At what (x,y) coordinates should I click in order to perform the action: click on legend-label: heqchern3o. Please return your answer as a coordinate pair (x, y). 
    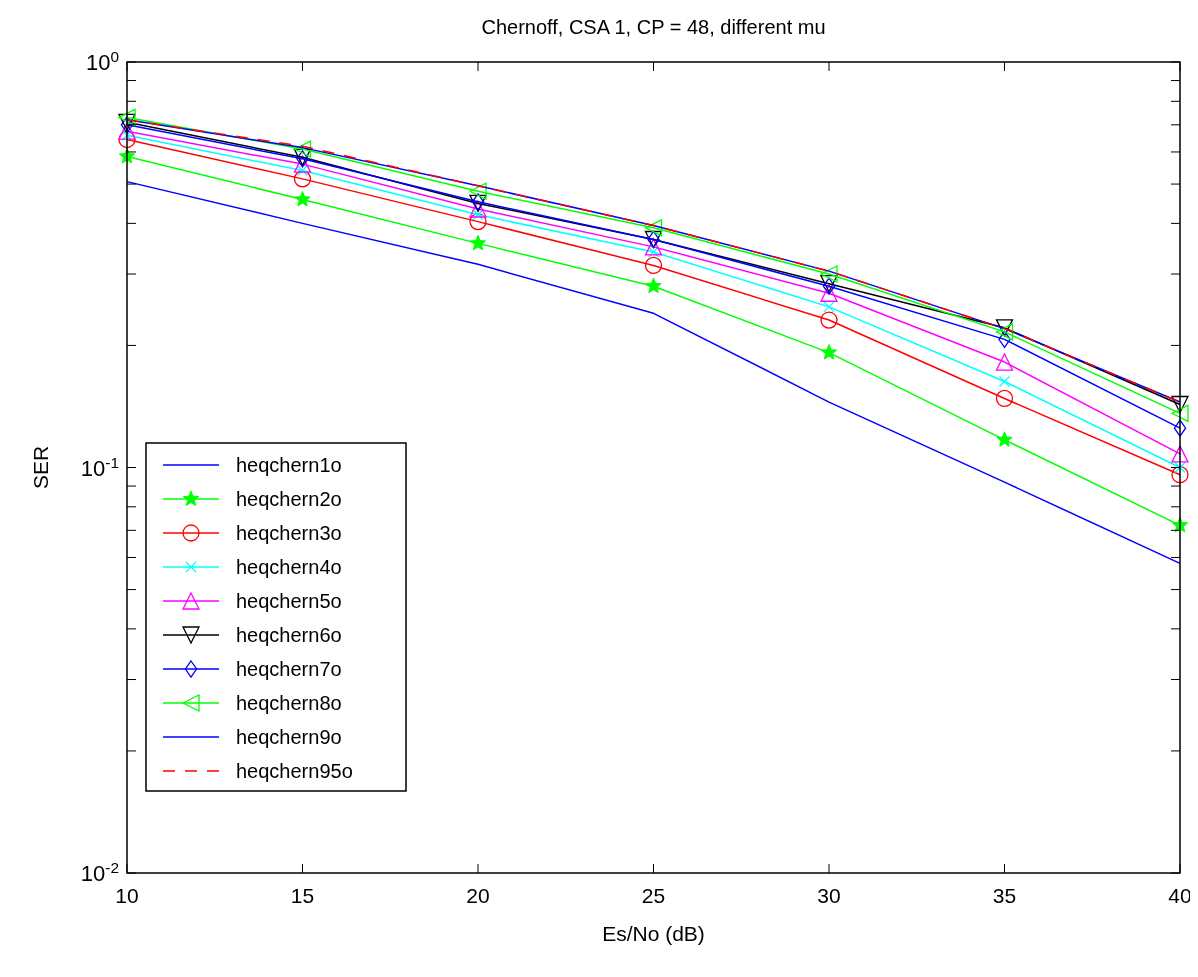
    Looking at the image, I should click on (289, 533).